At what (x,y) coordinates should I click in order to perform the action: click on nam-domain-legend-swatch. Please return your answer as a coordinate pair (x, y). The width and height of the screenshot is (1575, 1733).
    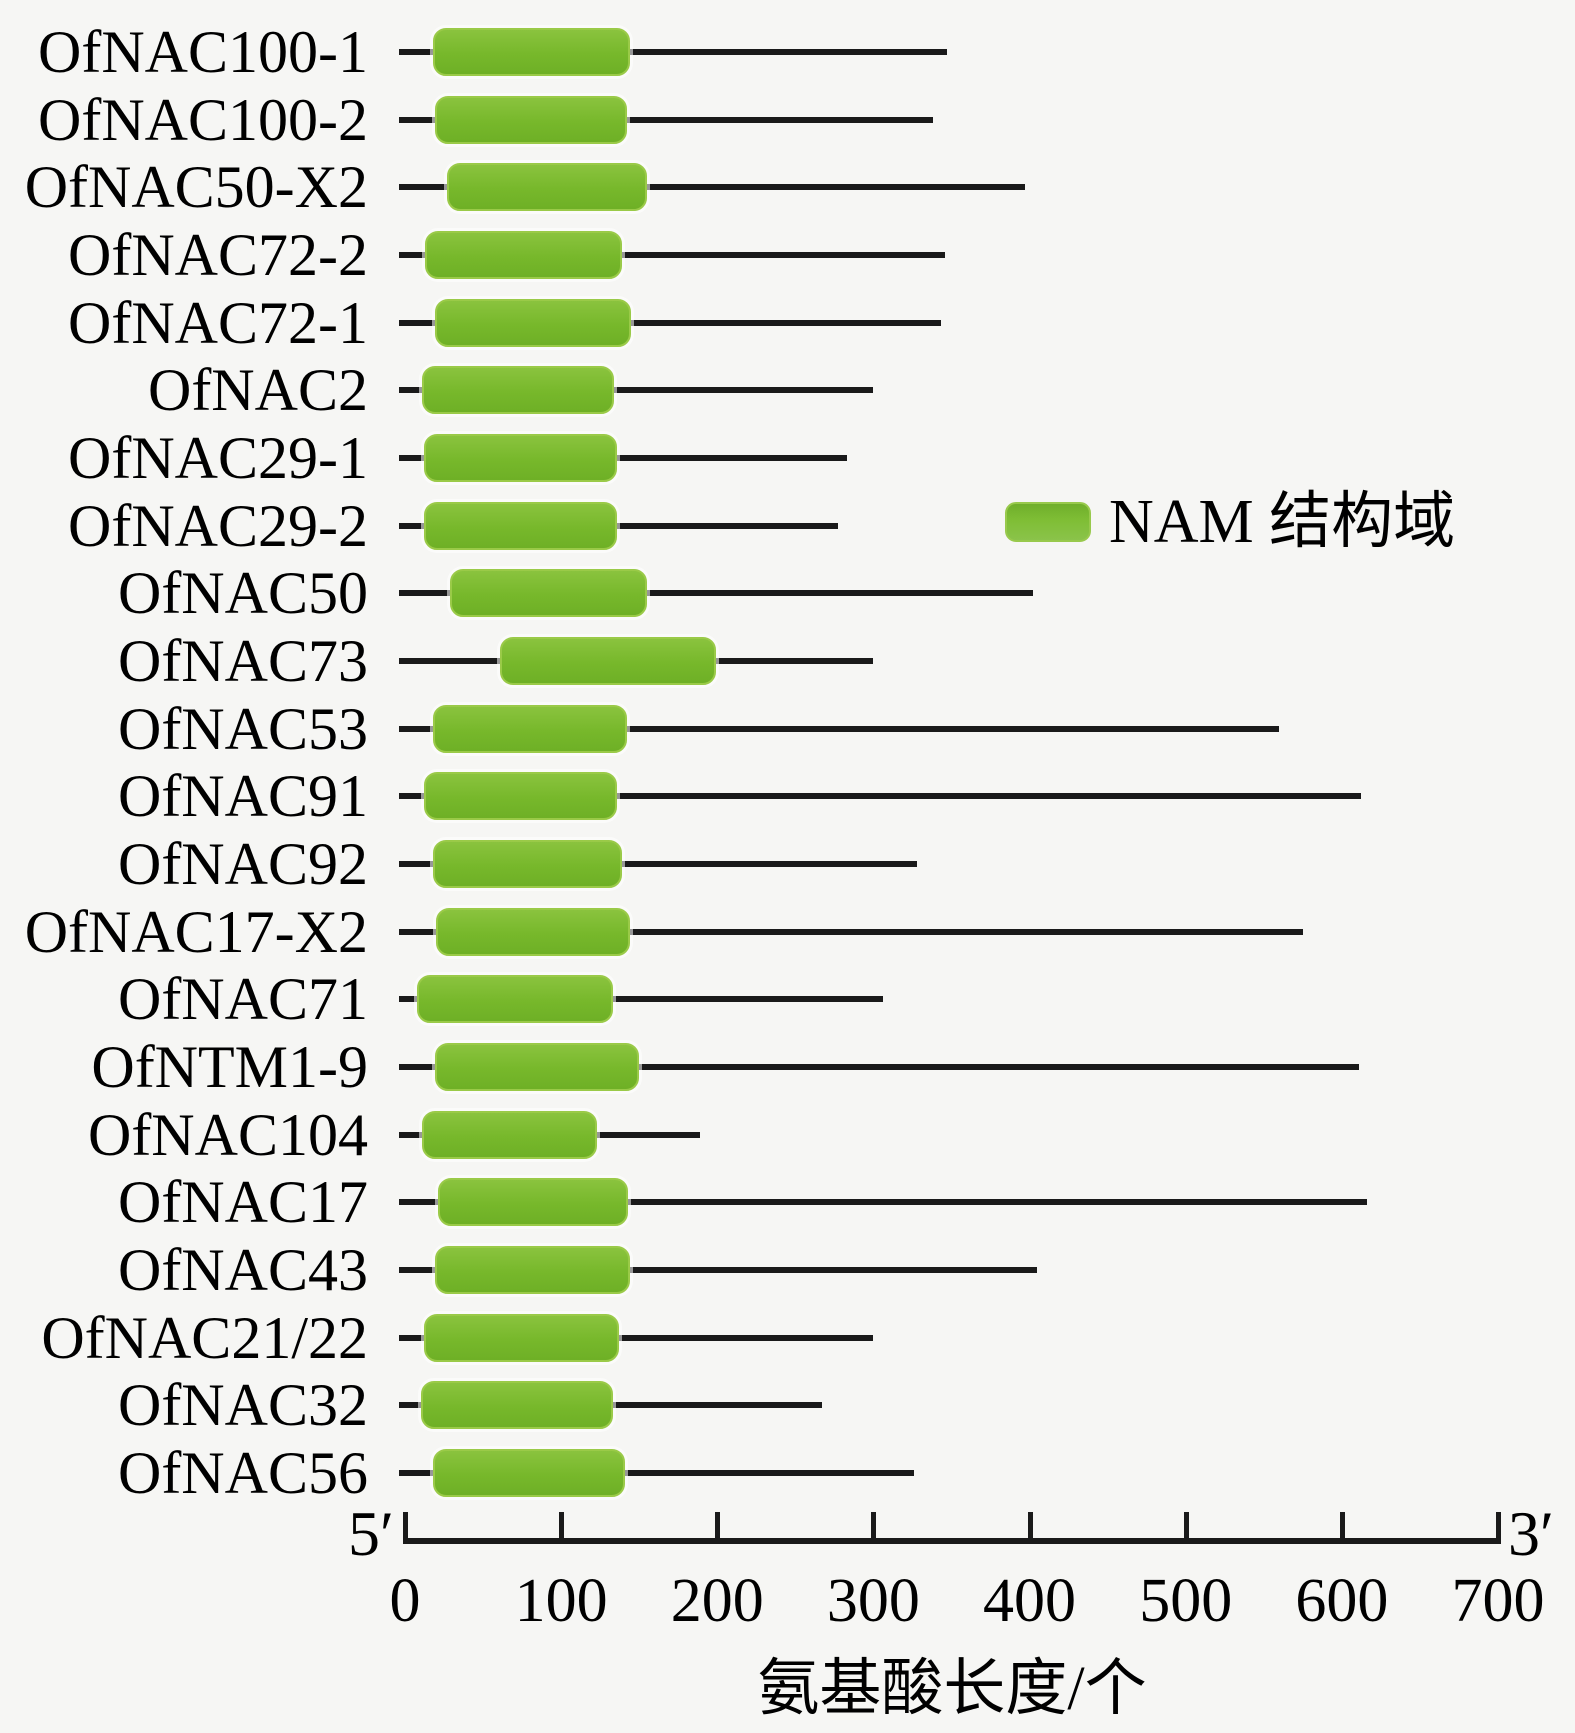
    Looking at the image, I should click on (1048, 522).